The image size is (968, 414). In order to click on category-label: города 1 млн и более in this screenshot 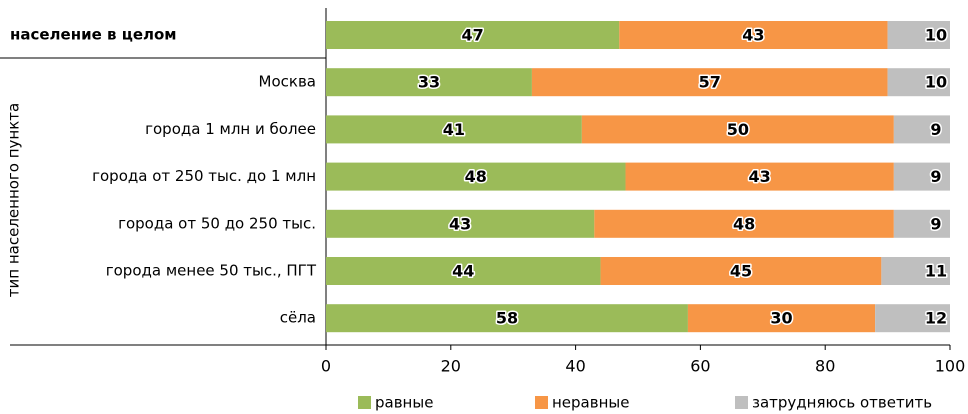, I will do `click(230, 129)`.